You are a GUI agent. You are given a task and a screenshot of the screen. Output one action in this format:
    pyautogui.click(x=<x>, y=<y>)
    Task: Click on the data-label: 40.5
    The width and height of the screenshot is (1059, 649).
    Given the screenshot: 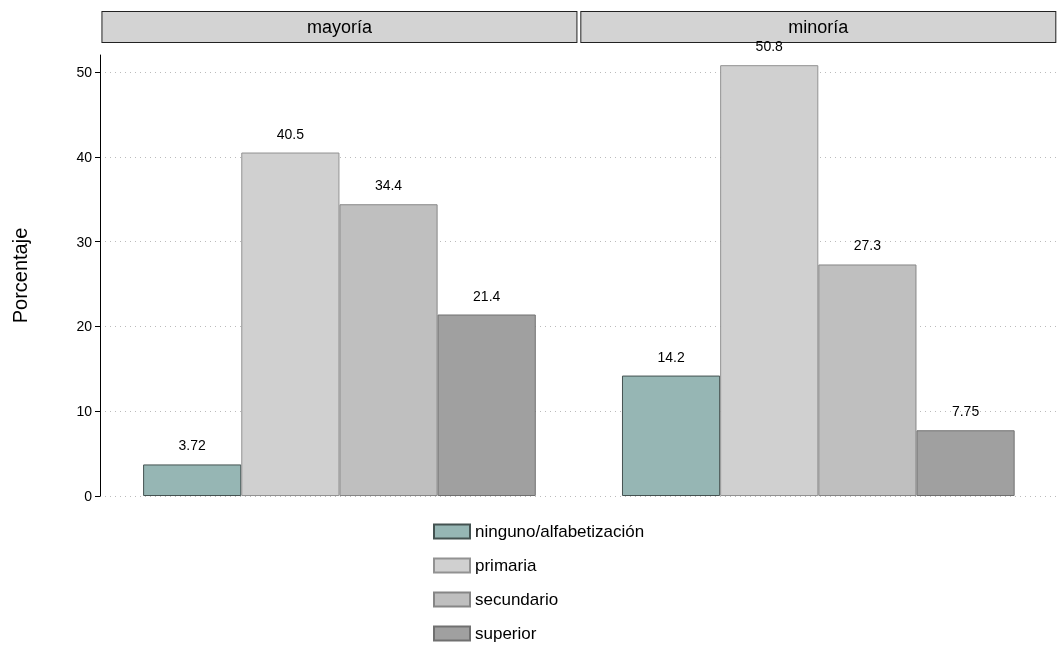 What is the action you would take?
    pyautogui.click(x=290, y=133)
    